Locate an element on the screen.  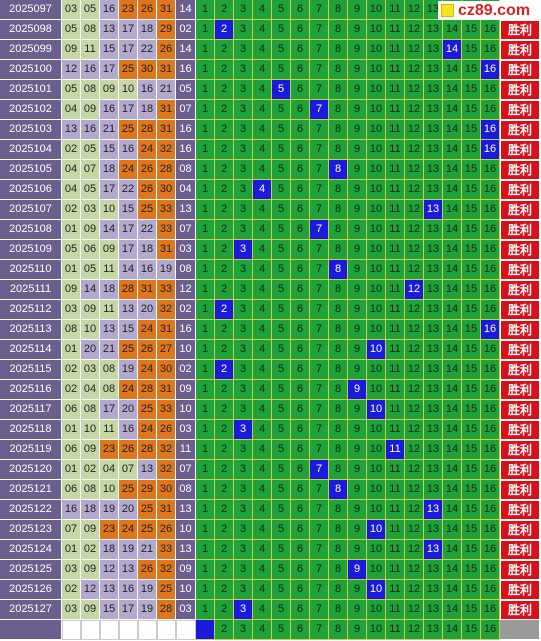
red-ball-cell: 03 is located at coordinates (71, 570).